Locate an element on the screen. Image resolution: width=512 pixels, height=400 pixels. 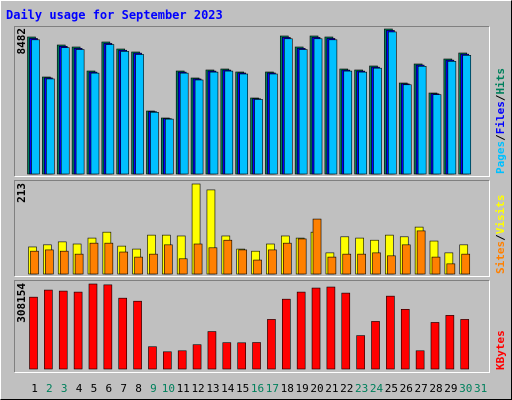
x-tick-label: 5 is located at coordinates (94, 388).